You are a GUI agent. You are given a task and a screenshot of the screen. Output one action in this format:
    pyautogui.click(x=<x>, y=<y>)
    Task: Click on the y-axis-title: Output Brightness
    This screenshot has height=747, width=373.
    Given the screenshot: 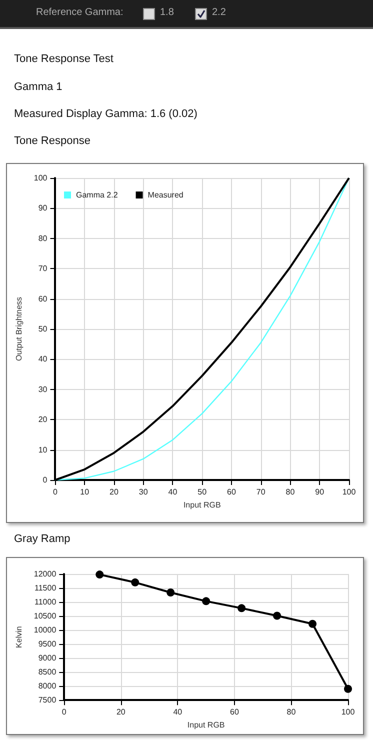 What is the action you would take?
    pyautogui.click(x=19, y=329)
    